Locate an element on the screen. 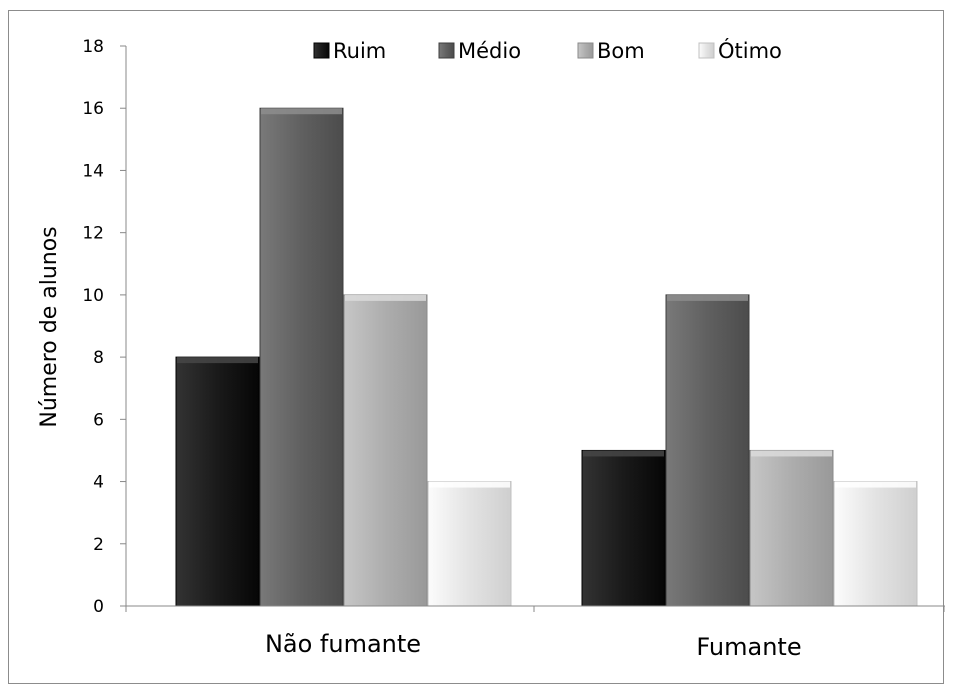 Image resolution: width=958 pixels, height=695 pixels. legend-swatch-ruim is located at coordinates (321, 50).